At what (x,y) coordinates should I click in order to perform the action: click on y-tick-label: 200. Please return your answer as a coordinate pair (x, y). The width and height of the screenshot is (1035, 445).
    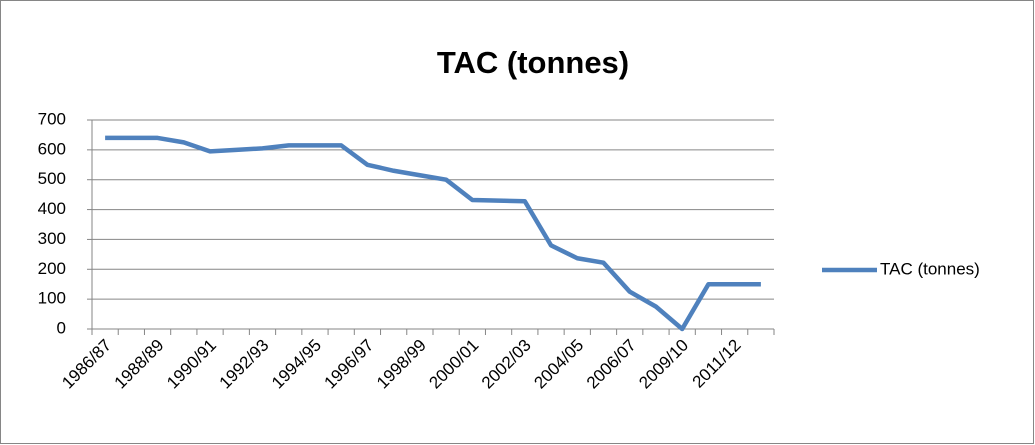
    Looking at the image, I should click on (52, 268).